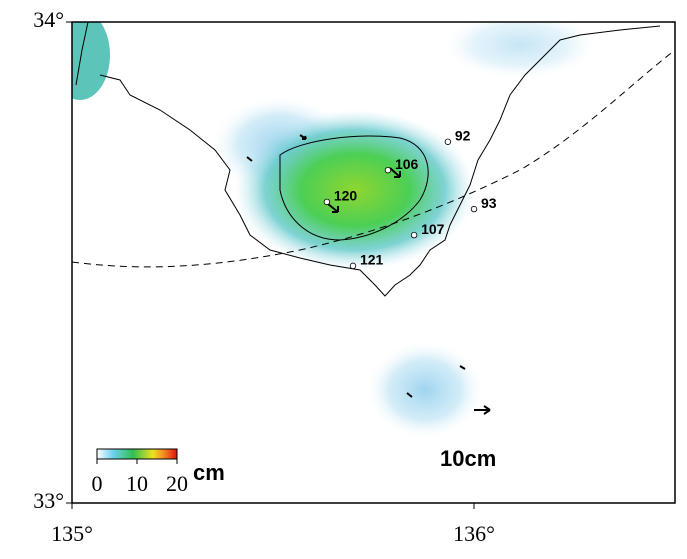 Image resolution: width=687 pixels, height=559 pixels. Describe the element at coordinates (474, 533) in the screenshot. I see `x-tick-label: 136°` at that location.